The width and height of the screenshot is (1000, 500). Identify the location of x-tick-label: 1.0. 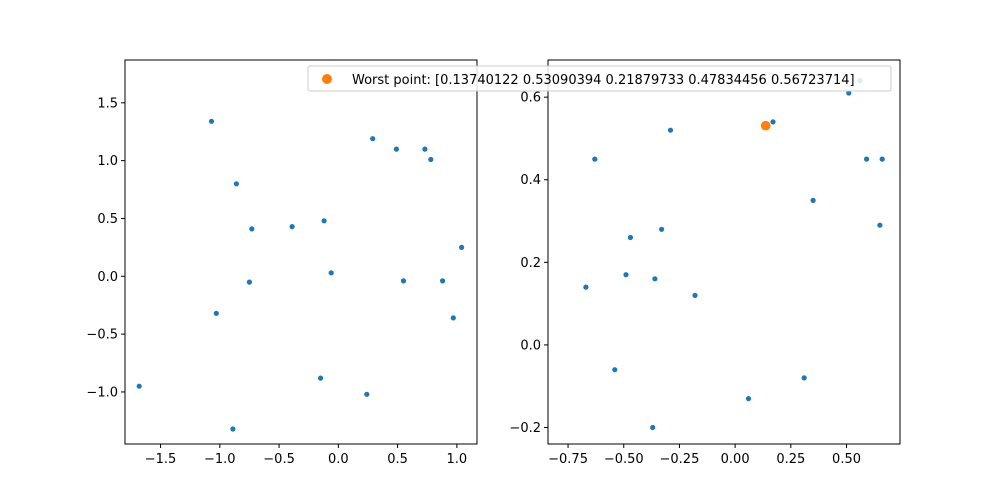
(457, 459).